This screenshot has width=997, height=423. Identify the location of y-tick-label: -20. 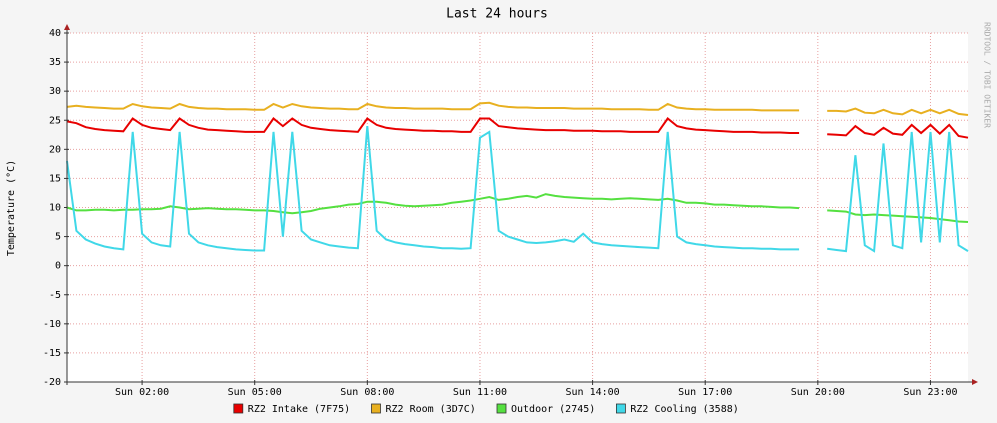
(52, 382).